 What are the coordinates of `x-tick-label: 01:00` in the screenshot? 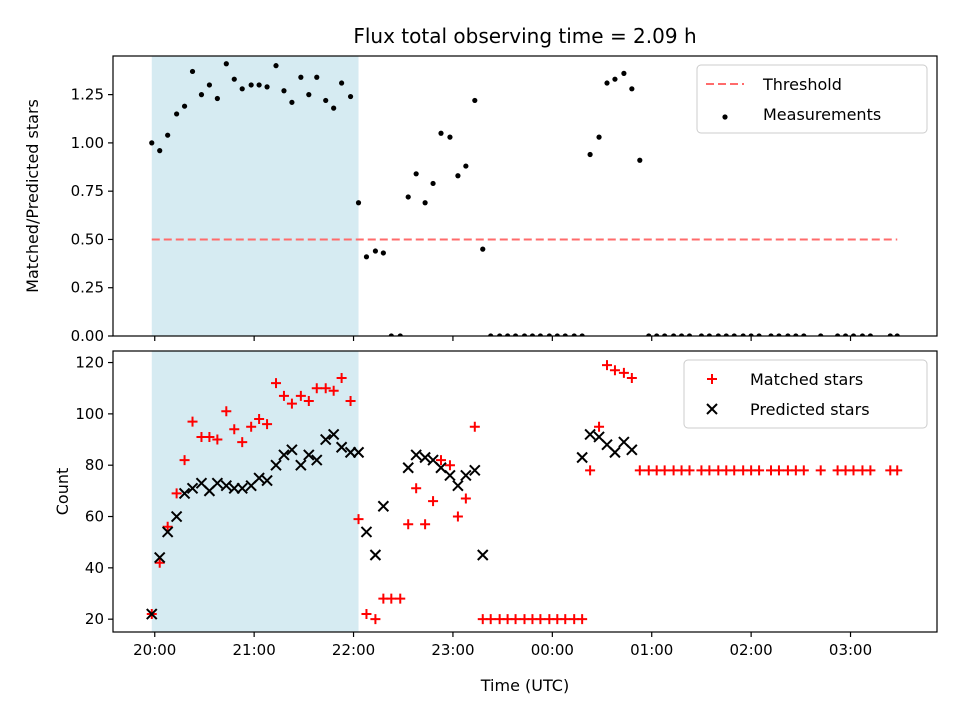 It's located at (651, 650).